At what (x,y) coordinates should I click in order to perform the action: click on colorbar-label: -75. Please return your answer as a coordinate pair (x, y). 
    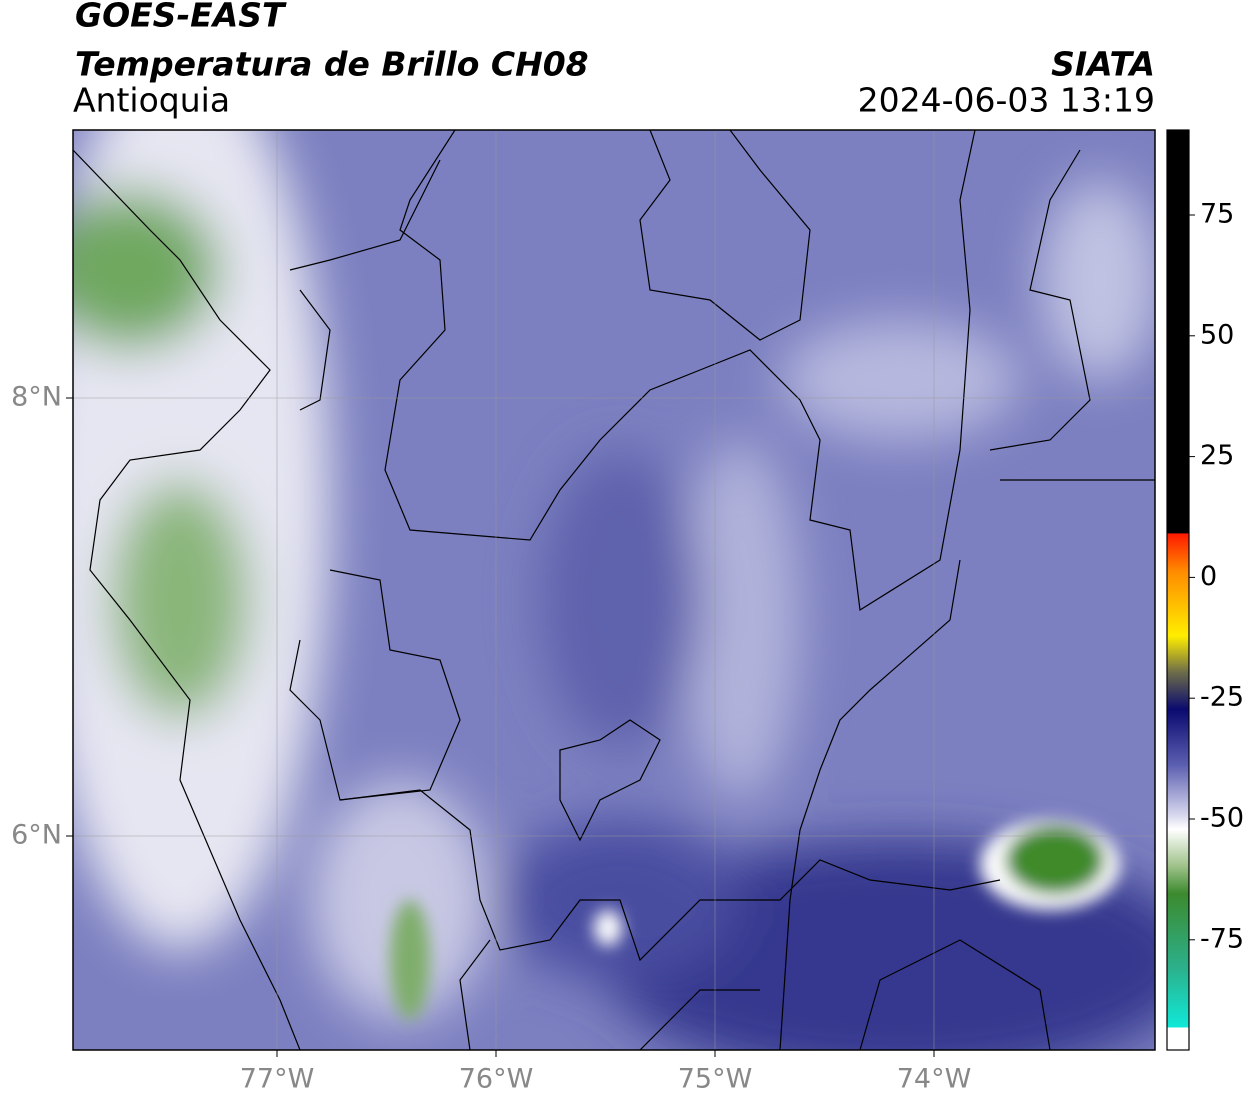
    Looking at the image, I should click on (1222, 938).